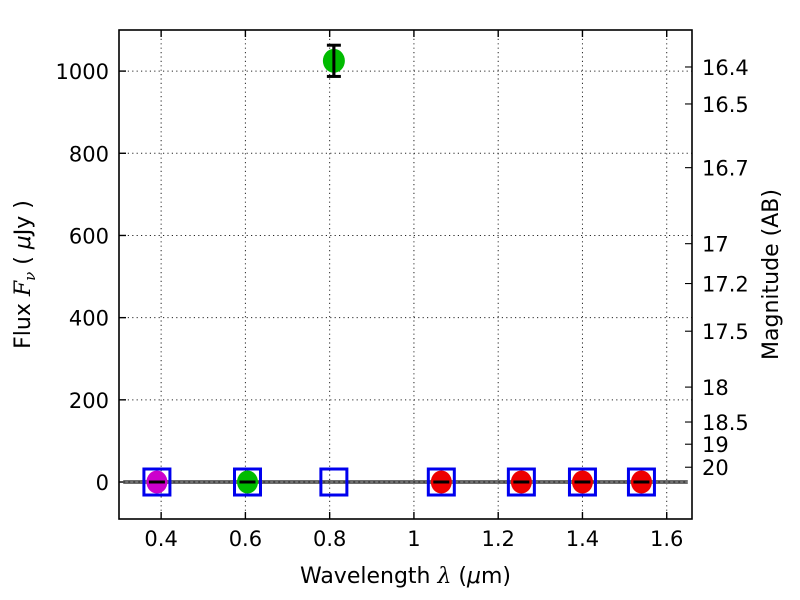 This screenshot has width=800, height=600. What do you see at coordinates (666, 539) in the screenshot?
I see `x-tick-label: 1.6` at bounding box center [666, 539].